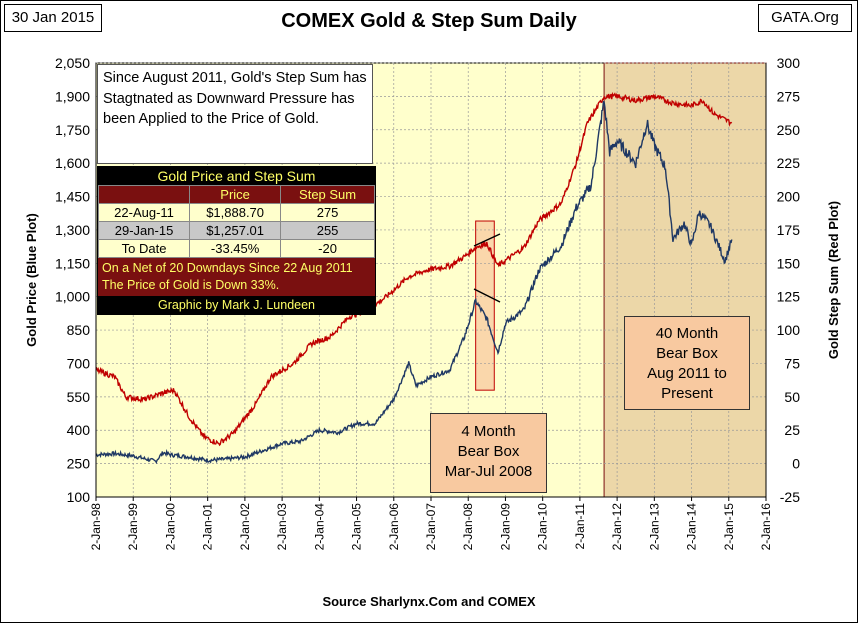  I want to click on label-line: Present, so click(687, 393).